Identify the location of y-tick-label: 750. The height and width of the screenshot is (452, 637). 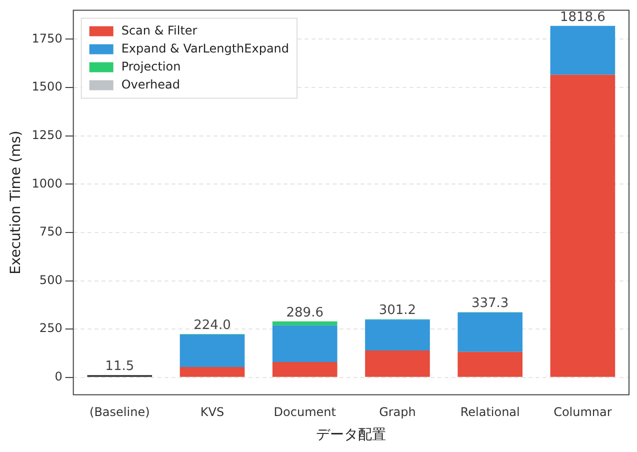
(50, 231).